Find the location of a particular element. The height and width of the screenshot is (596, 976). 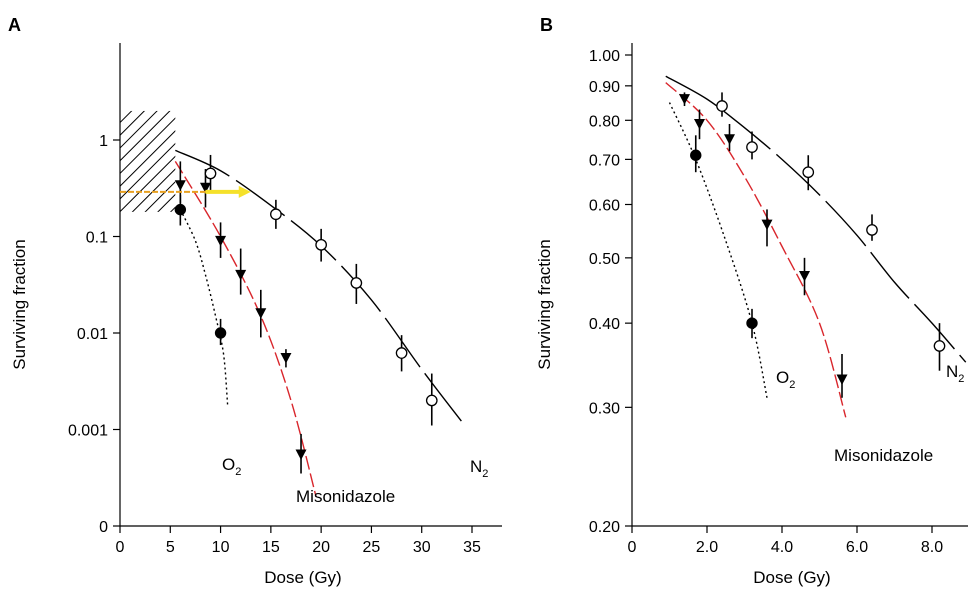

x-tick-label: 4.0 is located at coordinates (782, 547).